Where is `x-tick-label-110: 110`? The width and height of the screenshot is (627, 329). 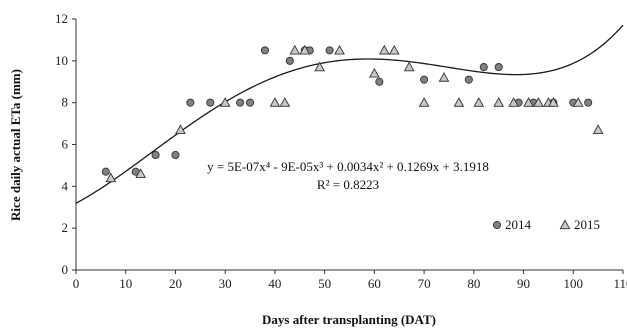
x-tick-label-110: 110 is located at coordinates (620, 283).